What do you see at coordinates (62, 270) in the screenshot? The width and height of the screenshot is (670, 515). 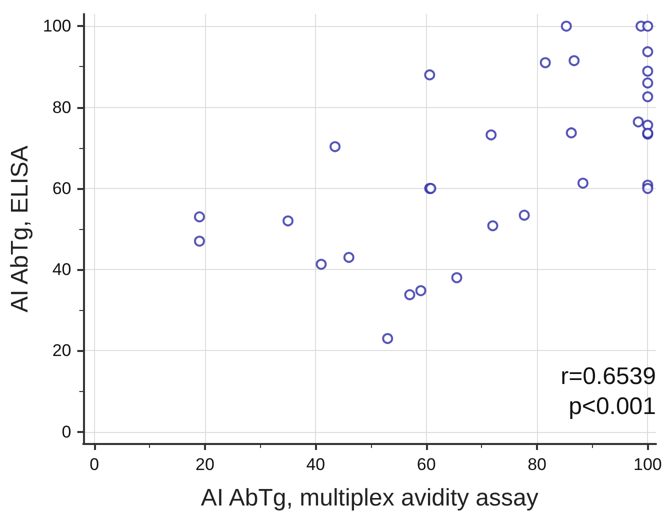 I see `y-tick-label: 40` at bounding box center [62, 270].